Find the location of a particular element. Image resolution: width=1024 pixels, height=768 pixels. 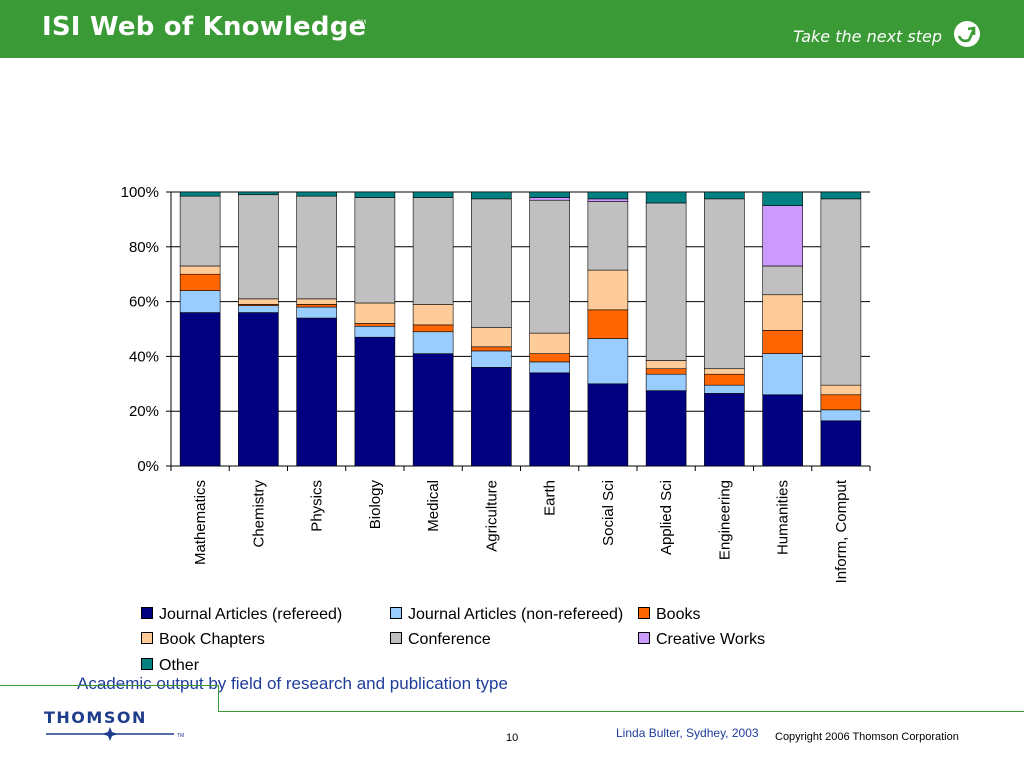

y-tick-label: 40% is located at coordinates (144, 356).